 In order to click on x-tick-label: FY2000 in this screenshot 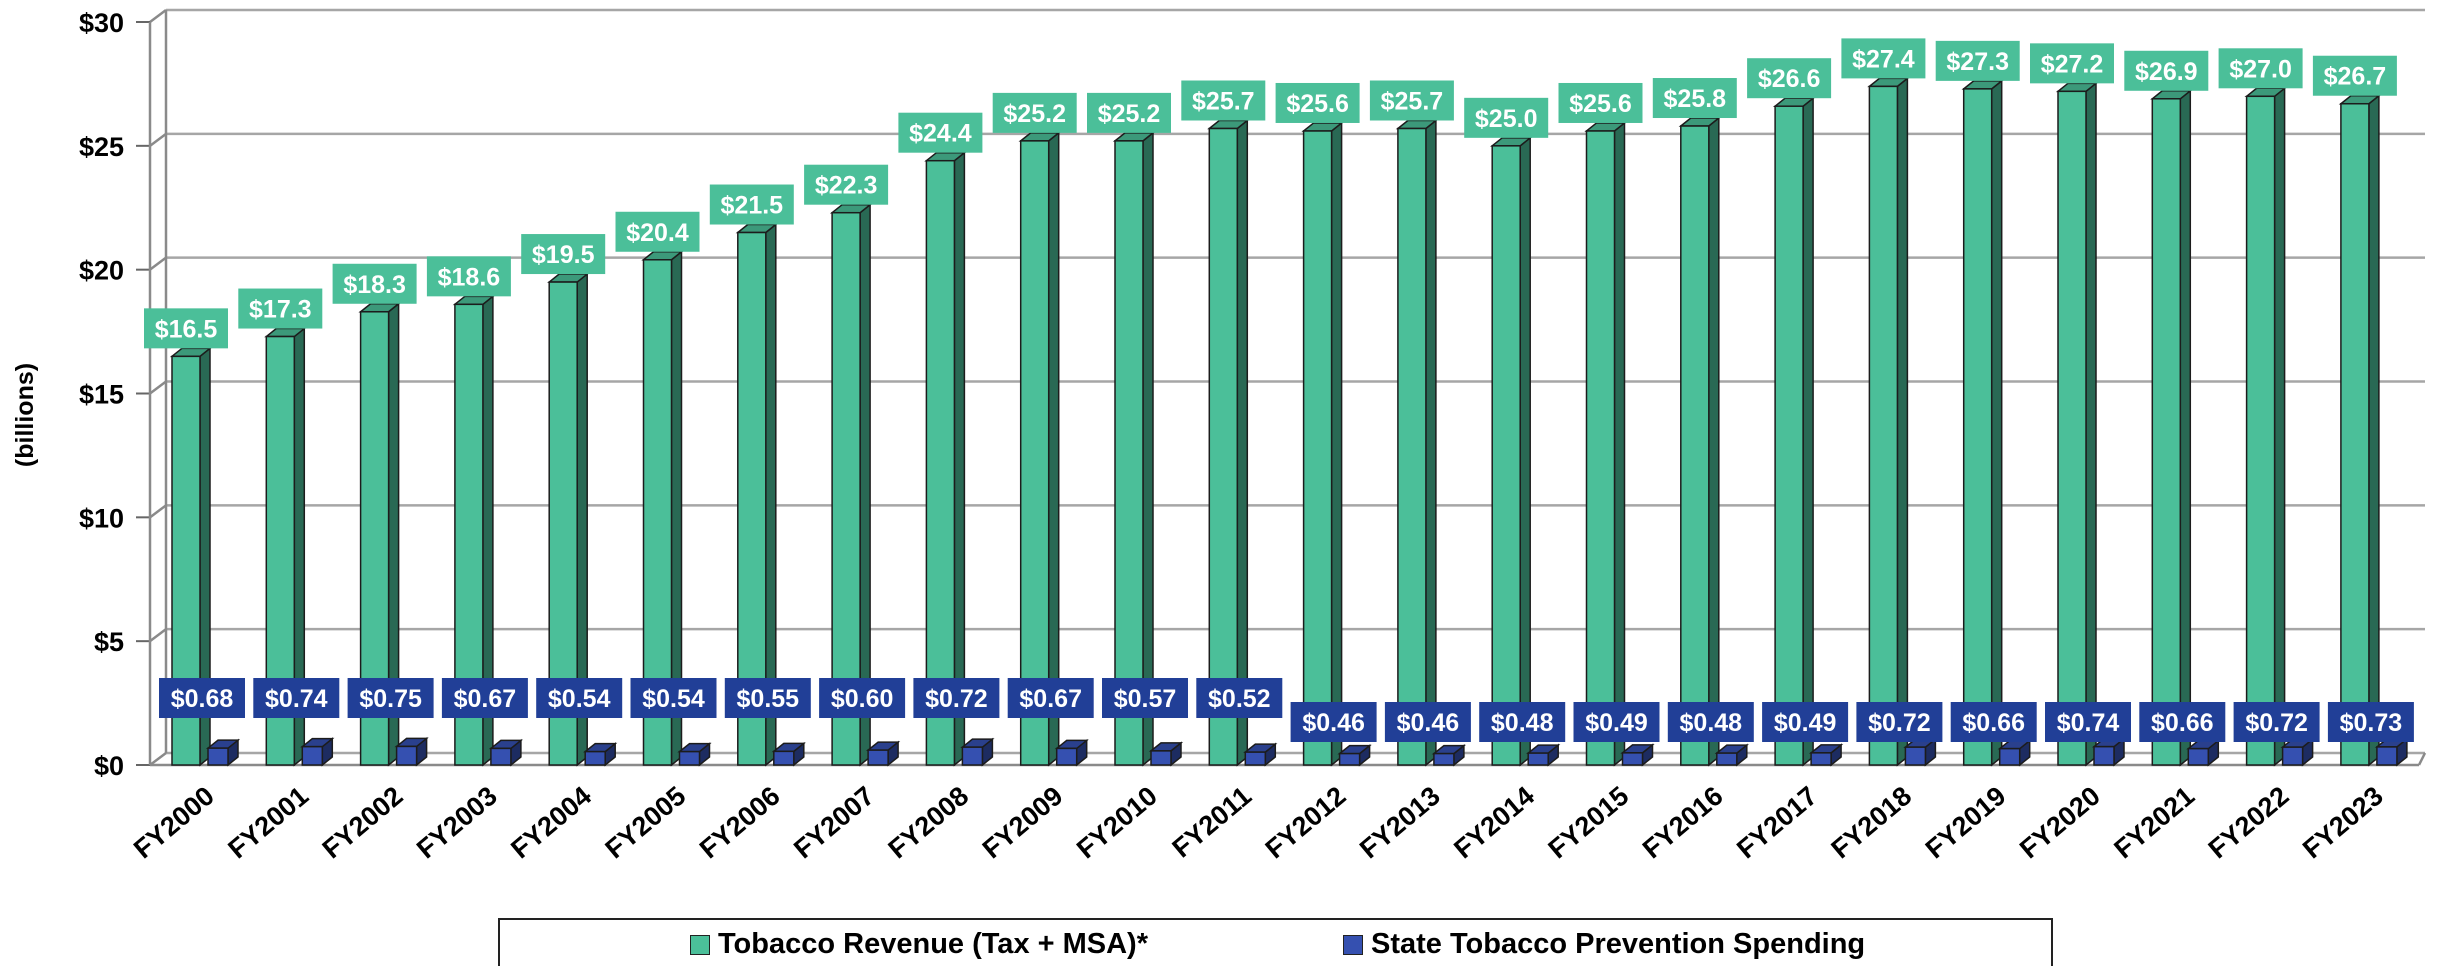, I will do `click(174, 823)`.